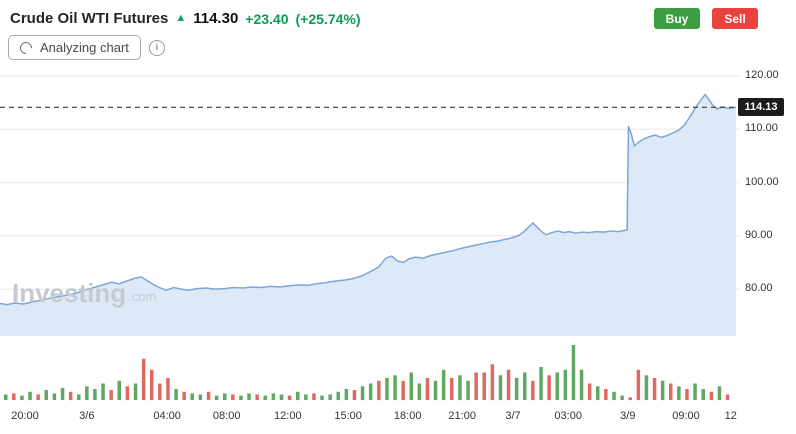 Image resolution: width=796 pixels, height=434 pixels. What do you see at coordinates (730, 416) in the screenshot?
I see `x-axis-label: 12` at bounding box center [730, 416].